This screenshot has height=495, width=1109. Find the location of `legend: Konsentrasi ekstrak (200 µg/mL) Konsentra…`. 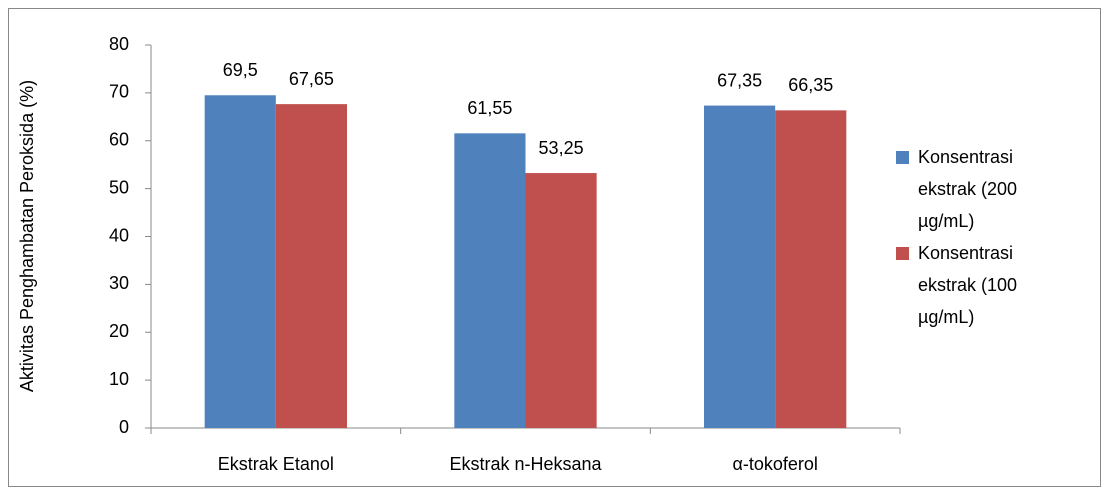

legend: Konsentrasi ekstrak (200 µg/mL) Konsentra… is located at coordinates (983, 237).